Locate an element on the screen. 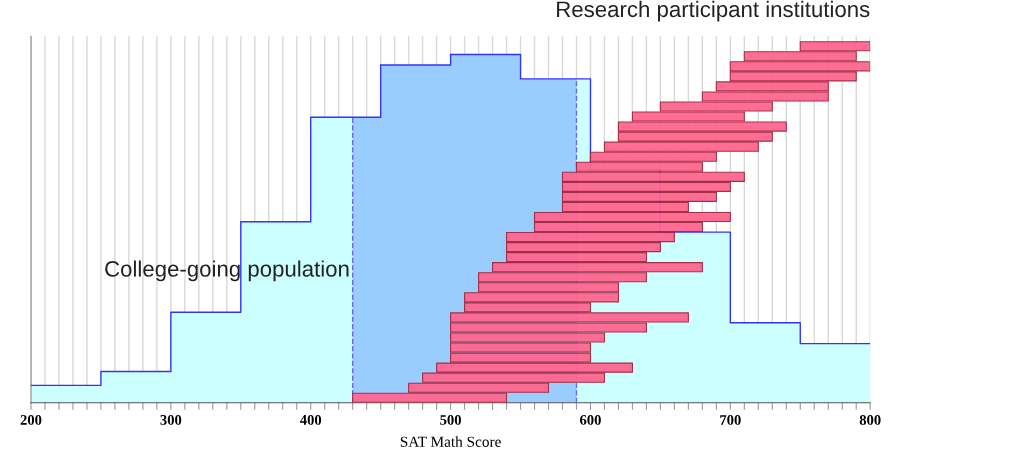 This screenshot has width=1016, height=470. x-tick-label: 300 is located at coordinates (171, 420).